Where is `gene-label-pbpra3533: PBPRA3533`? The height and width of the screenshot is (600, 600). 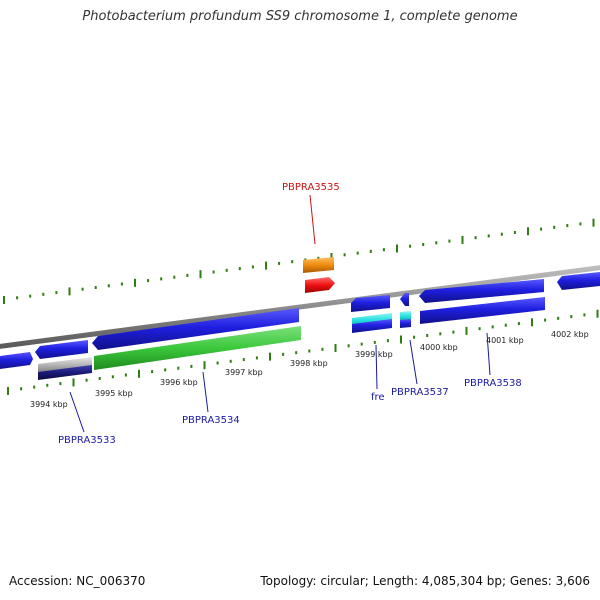 gene-label-pbpra3533: PBPRA3533 is located at coordinates (87, 440).